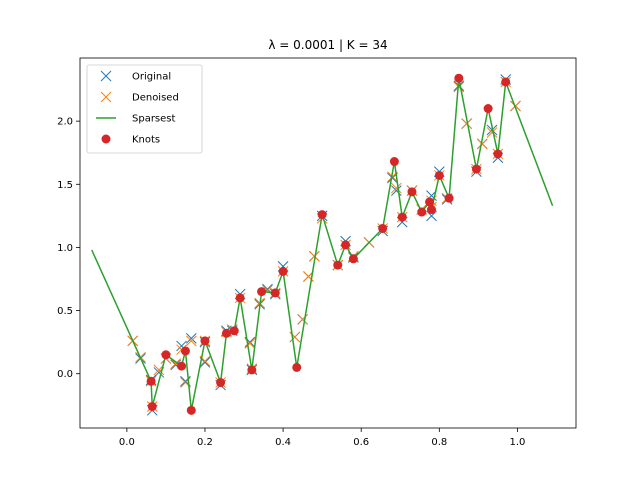 This screenshot has width=640, height=480. What do you see at coordinates (65, 374) in the screenshot?
I see `y-tick-label: 0.0` at bounding box center [65, 374].